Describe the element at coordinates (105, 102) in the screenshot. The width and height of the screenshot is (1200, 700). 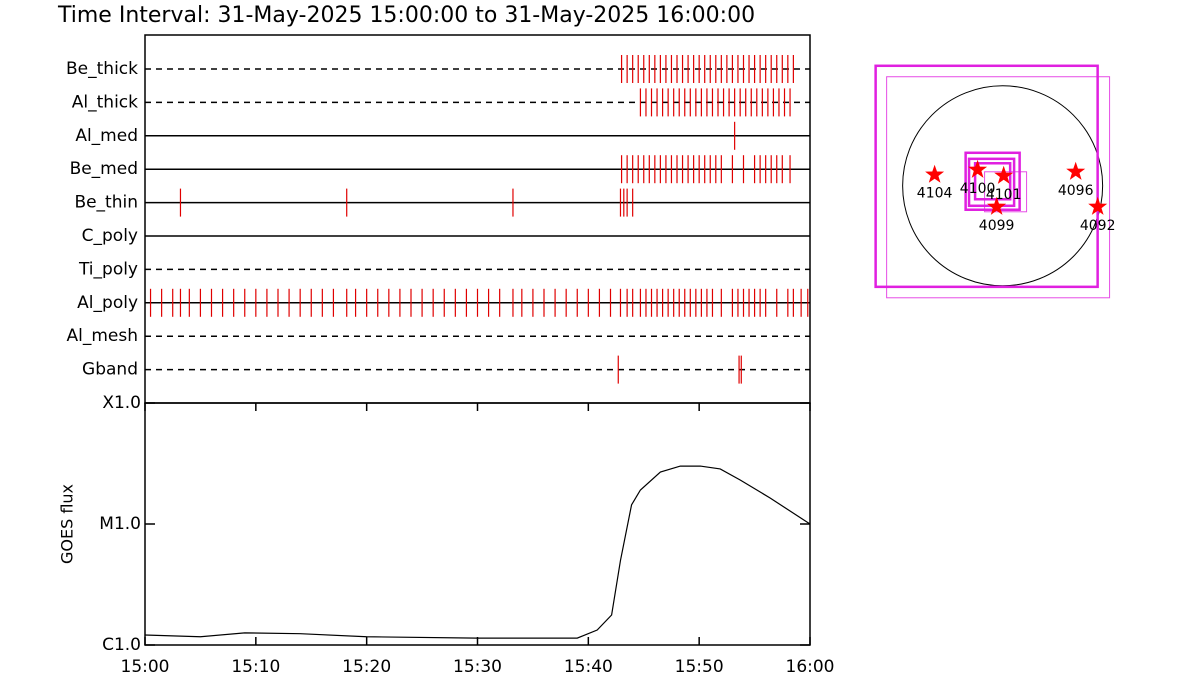
I see `filter-label: Al_thick` at that location.